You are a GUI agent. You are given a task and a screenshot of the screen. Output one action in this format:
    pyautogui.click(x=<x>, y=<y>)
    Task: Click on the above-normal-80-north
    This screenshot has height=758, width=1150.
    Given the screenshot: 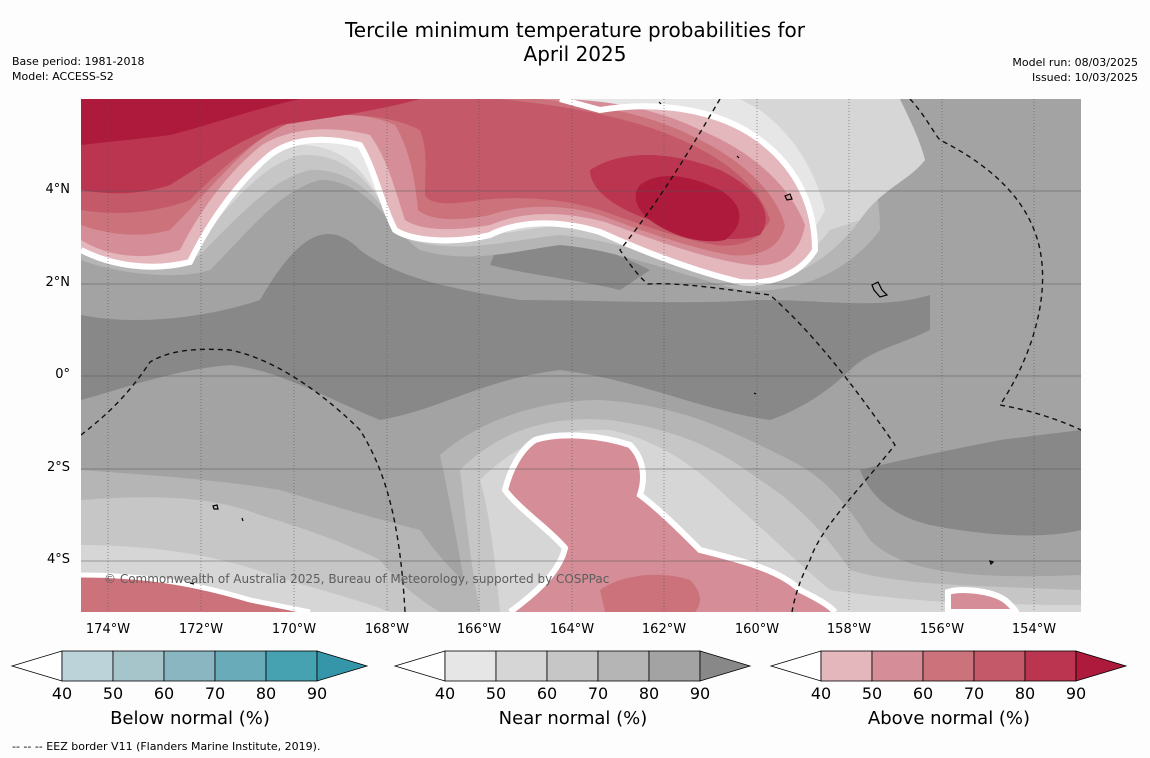 What is the action you would take?
    pyautogui.click(x=423, y=169)
    